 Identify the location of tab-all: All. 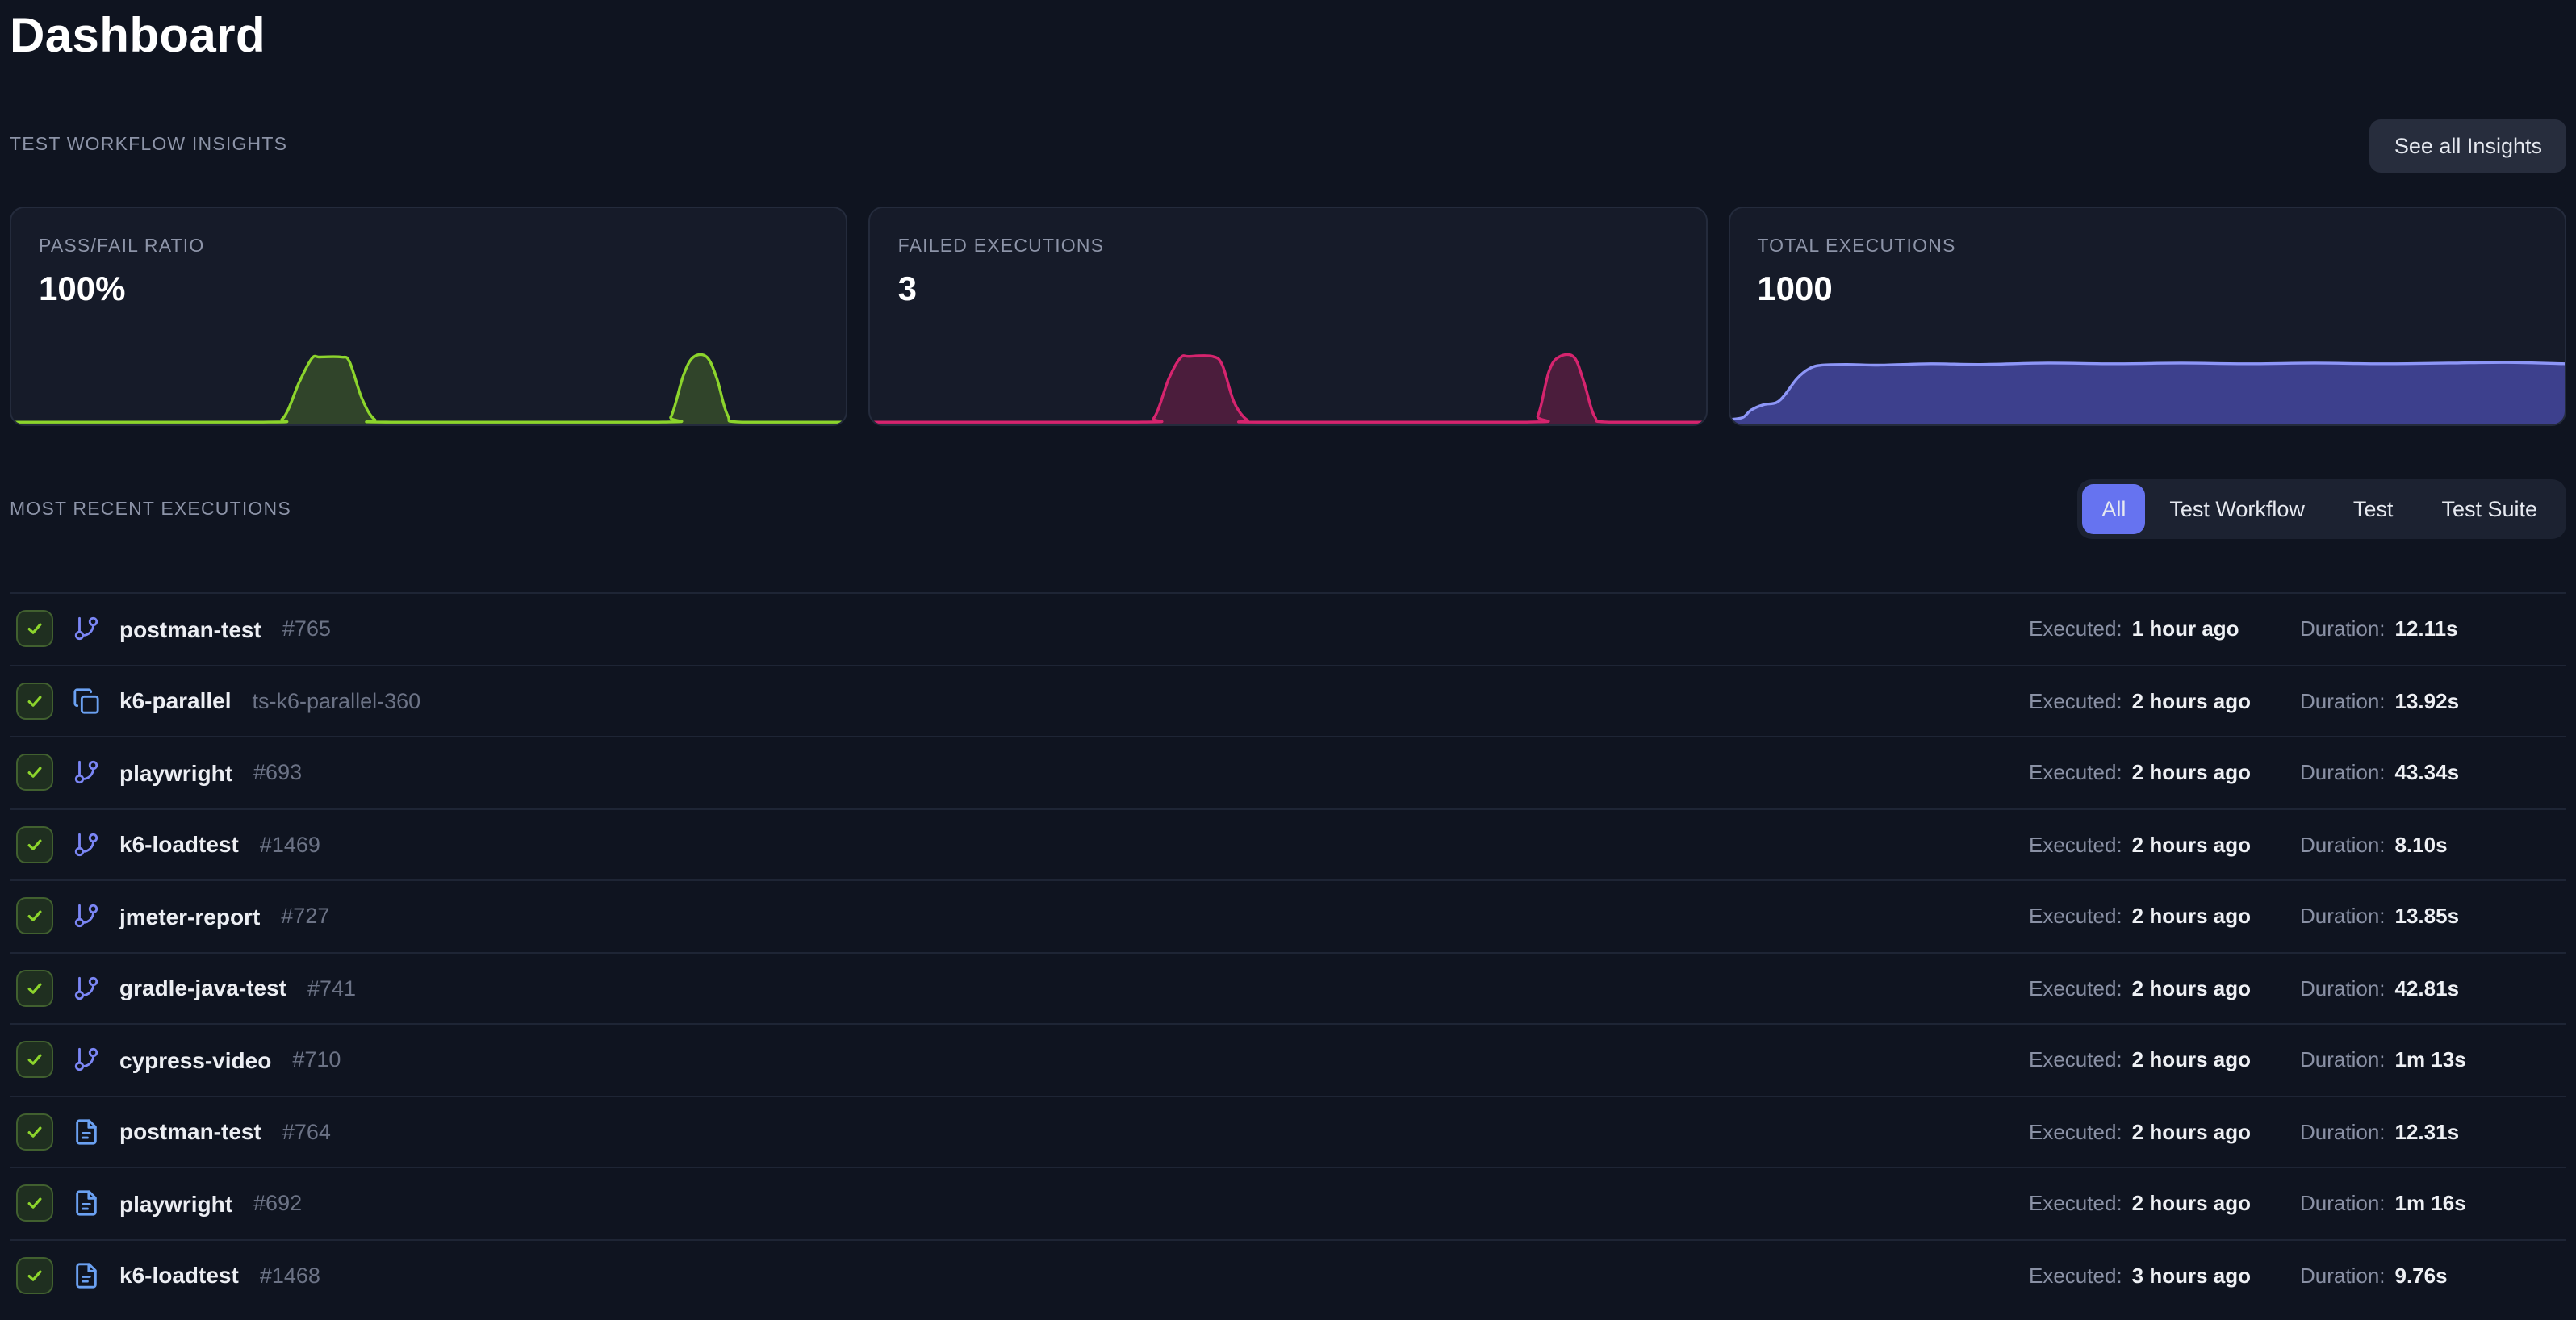
(2114, 509).